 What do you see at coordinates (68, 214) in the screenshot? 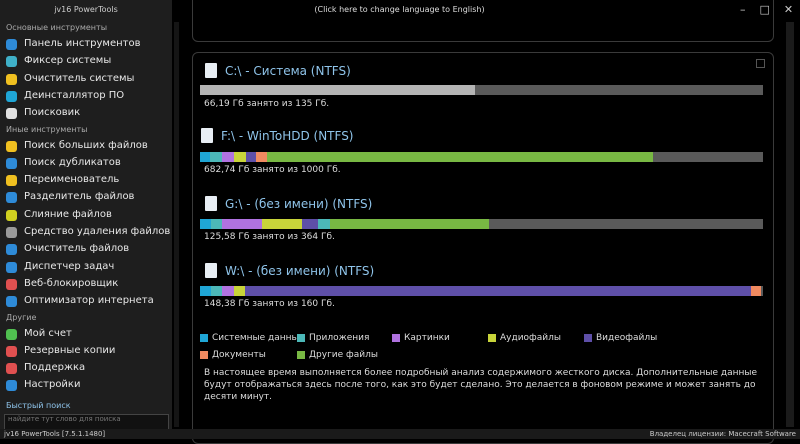
I see `menu-item: Слияние файлов` at bounding box center [68, 214].